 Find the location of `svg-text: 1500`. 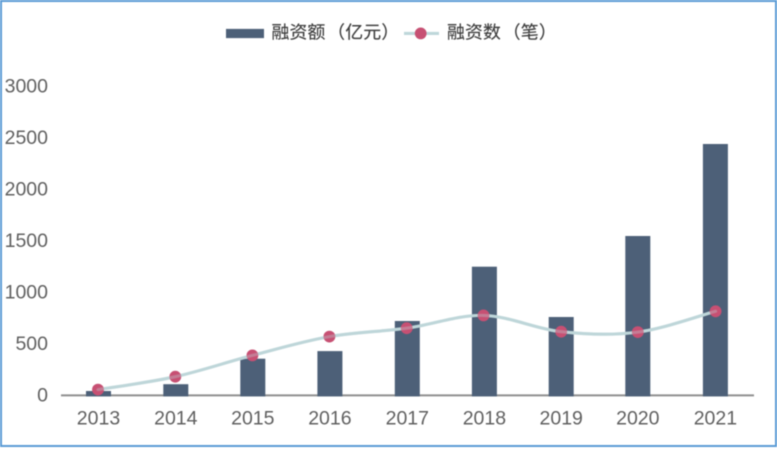

svg-text: 1500 is located at coordinates (27, 241).